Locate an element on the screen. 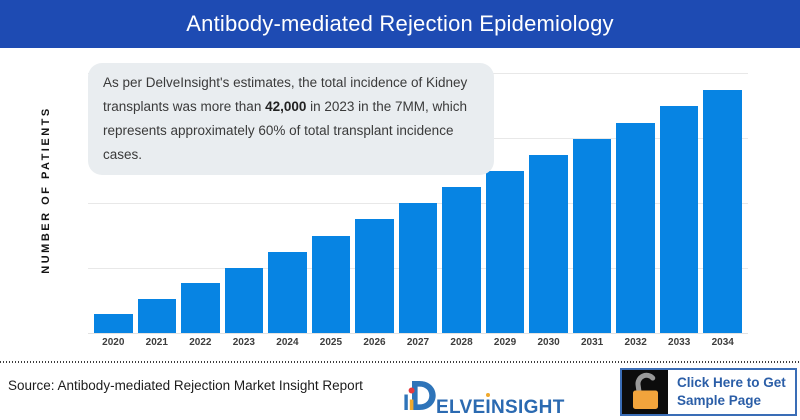  open-padlock-icon is located at coordinates (645, 392).